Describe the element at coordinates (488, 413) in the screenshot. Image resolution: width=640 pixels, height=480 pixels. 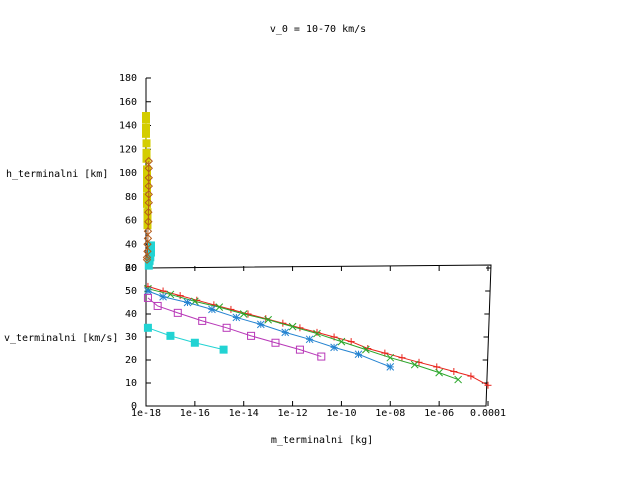
I see `x-tick-label: 0.0001` at that location.